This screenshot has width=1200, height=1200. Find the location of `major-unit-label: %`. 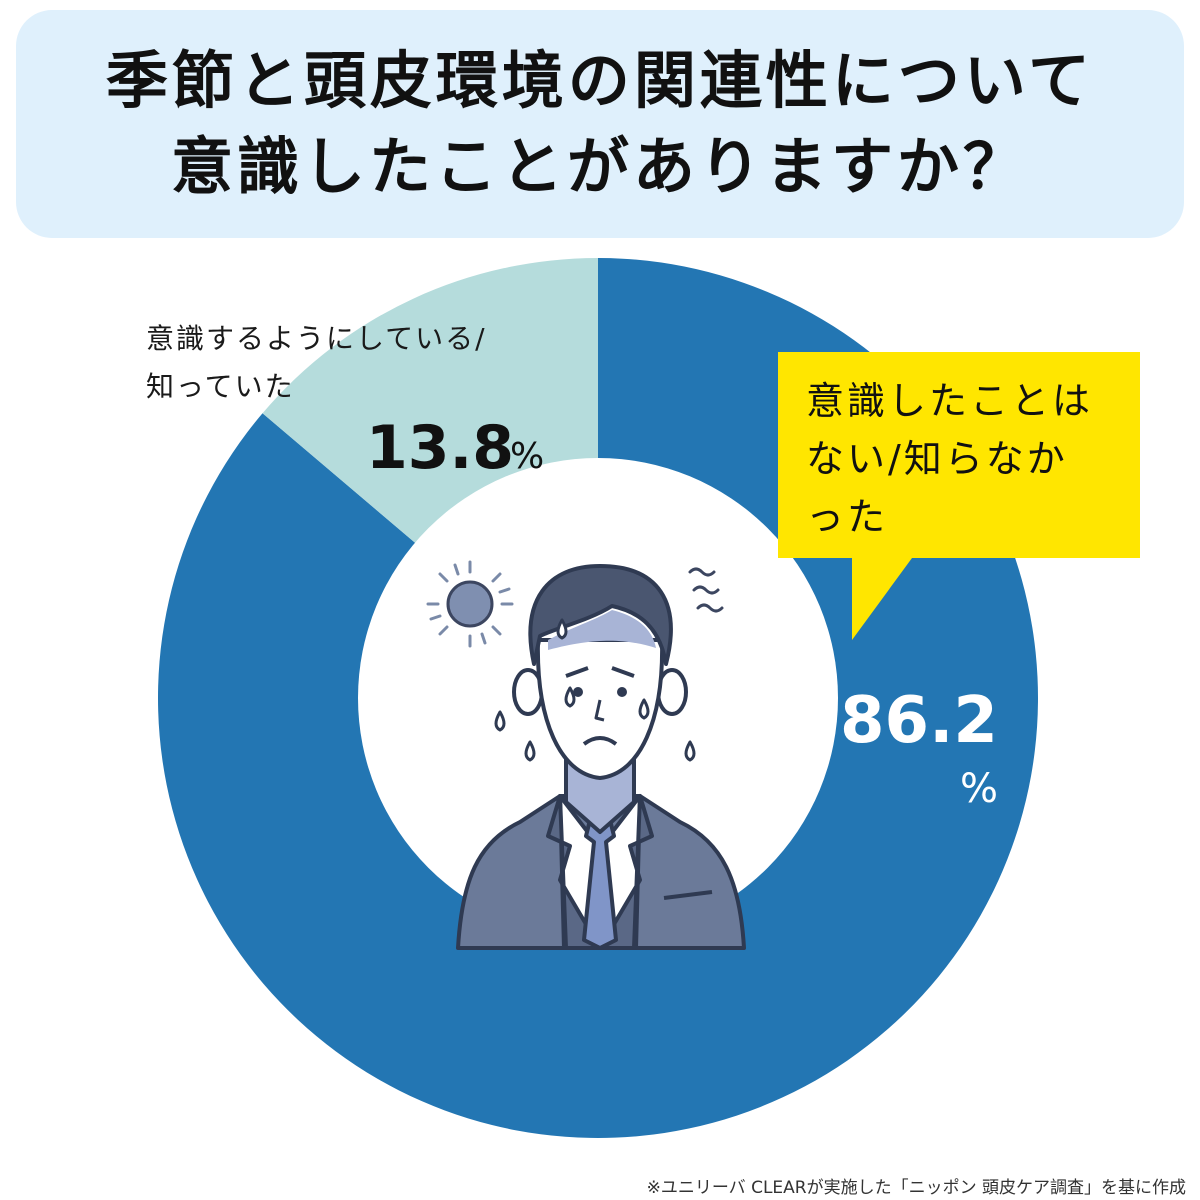

major-unit-label: % is located at coordinates (979, 789).